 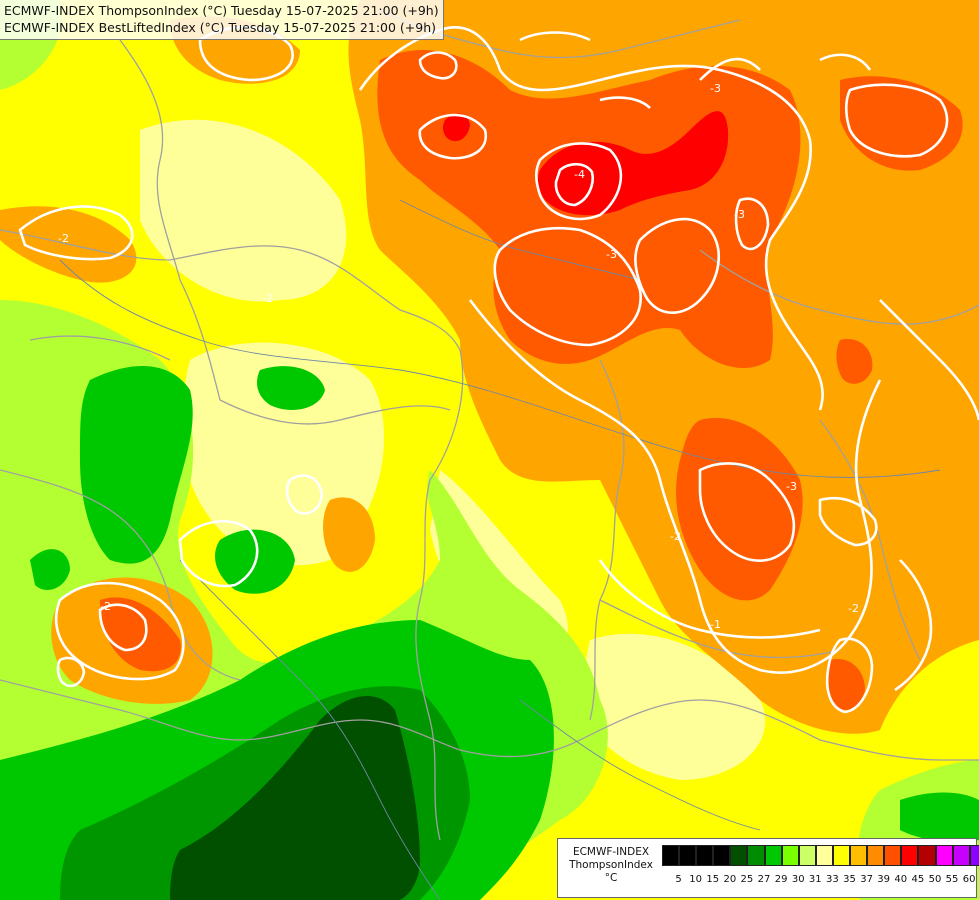 What do you see at coordinates (969, 879) in the screenshot?
I see `legend-tick: 60` at bounding box center [969, 879].